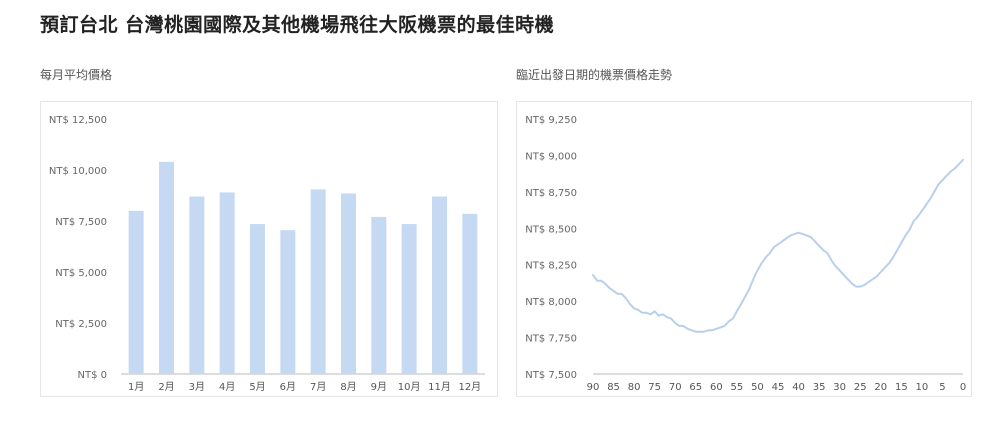 The width and height of the screenshot is (1000, 425). What do you see at coordinates (76, 75) in the screenshot?
I see `monthly-chart-title: 每月平均價格` at bounding box center [76, 75].